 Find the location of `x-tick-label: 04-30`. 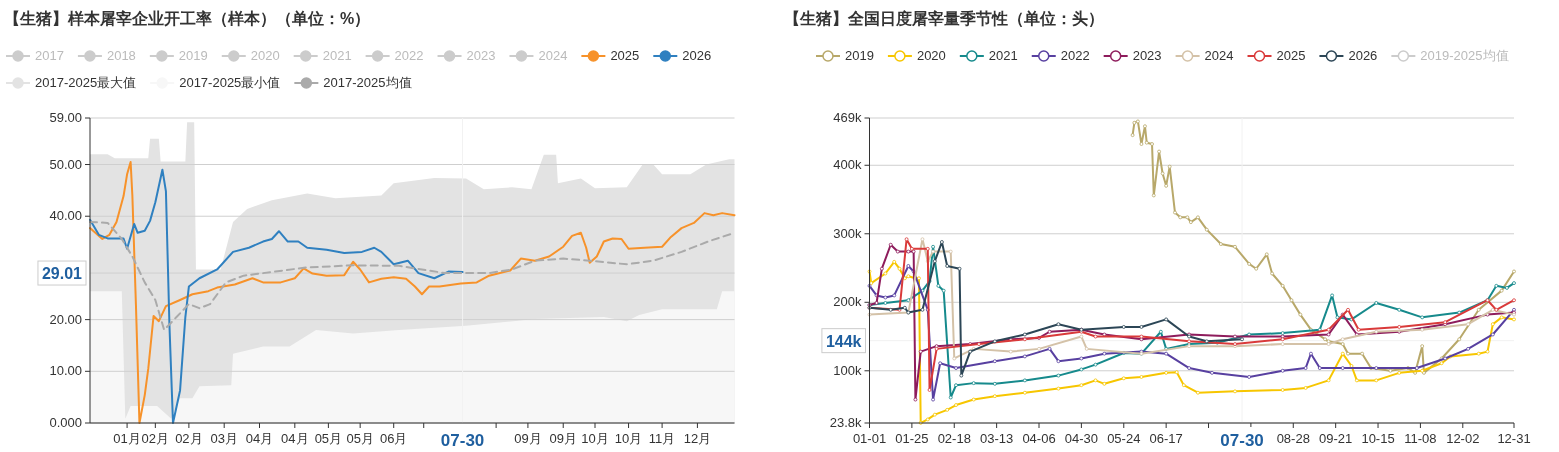

x-tick-label: 04-30 is located at coordinates (1081, 438).